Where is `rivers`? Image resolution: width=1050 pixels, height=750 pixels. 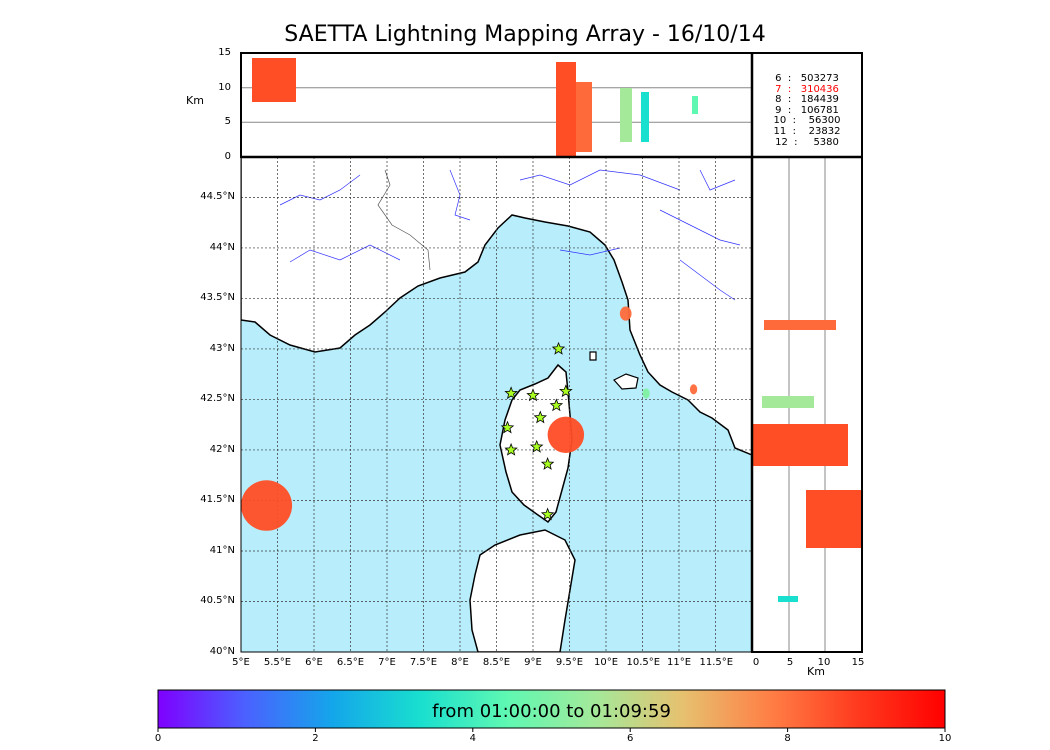 rivers is located at coordinates (510, 235).